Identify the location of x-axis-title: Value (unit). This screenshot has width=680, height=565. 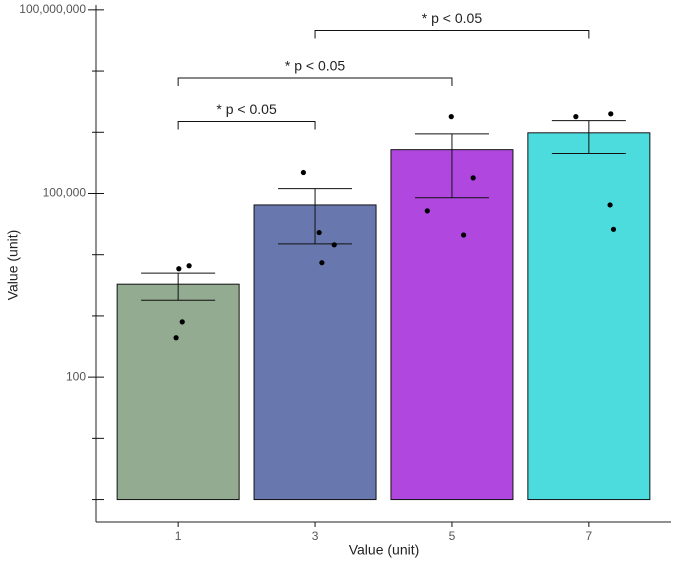
(384, 550).